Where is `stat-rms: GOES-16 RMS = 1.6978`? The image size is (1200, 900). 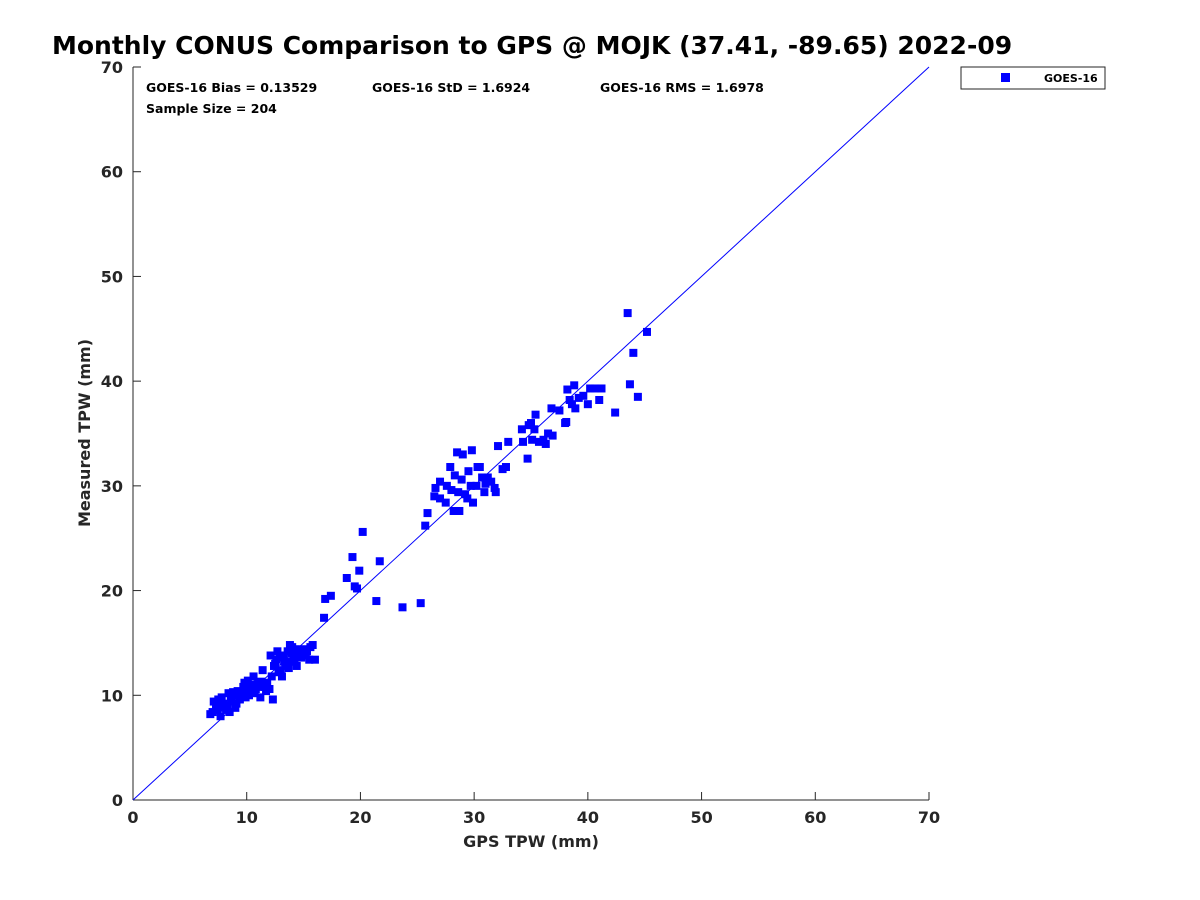
stat-rms: GOES-16 RMS = 1.6978 is located at coordinates (682, 87).